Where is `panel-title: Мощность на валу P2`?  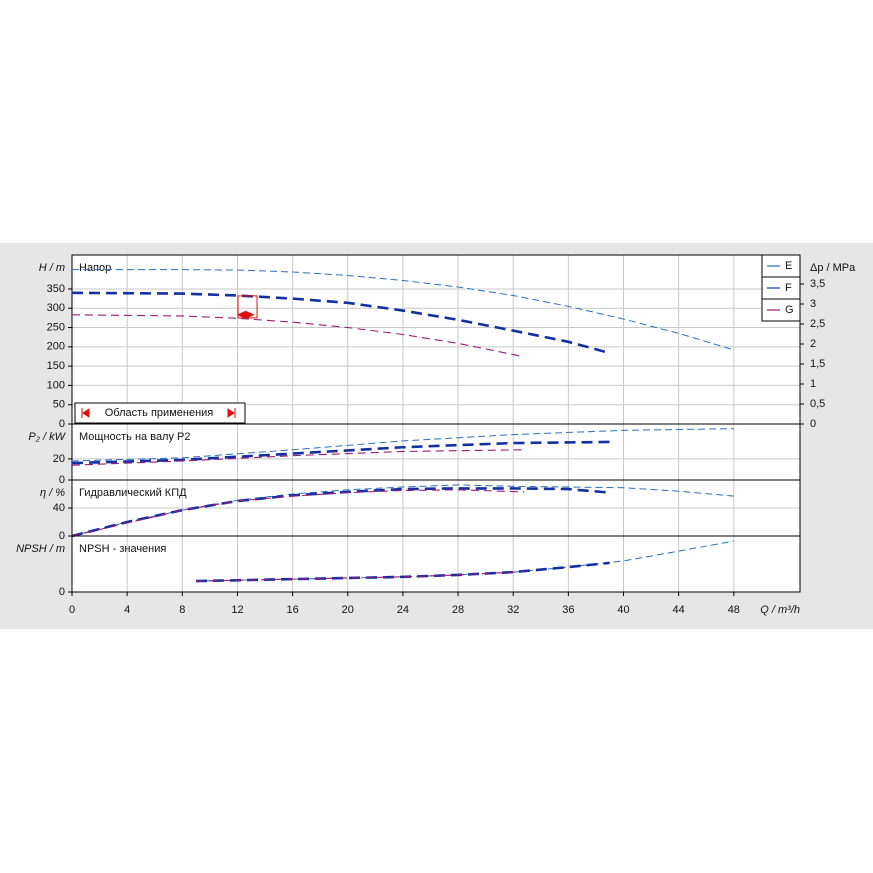 panel-title: Мощность на валу P2 is located at coordinates (135, 437).